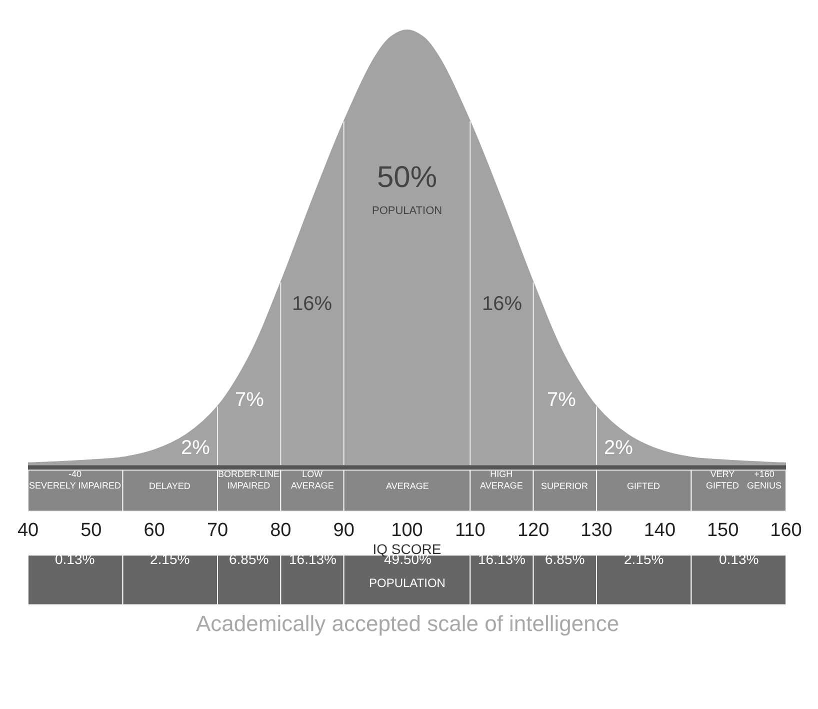  Describe the element at coordinates (470, 531) in the screenshot. I see `x-tick-label: 110` at that location.